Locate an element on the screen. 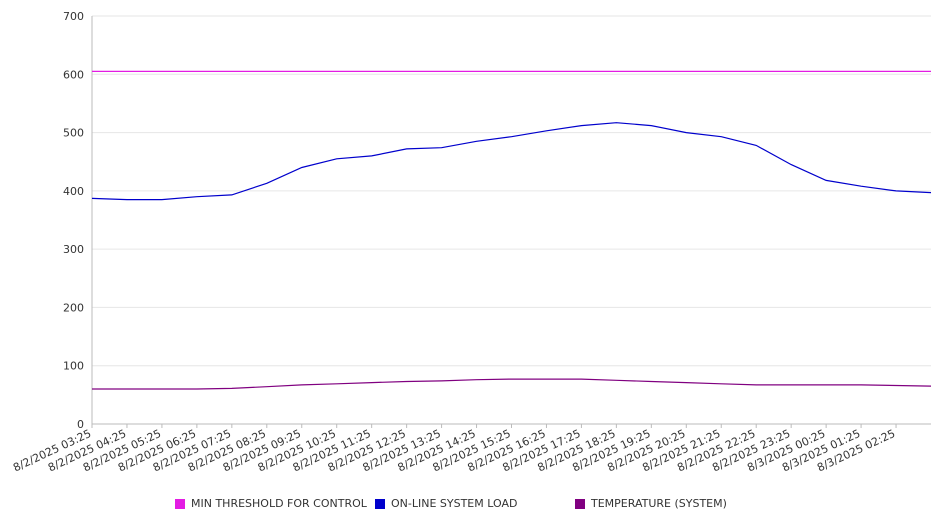  y-tick-label: 600 is located at coordinates (73, 74).